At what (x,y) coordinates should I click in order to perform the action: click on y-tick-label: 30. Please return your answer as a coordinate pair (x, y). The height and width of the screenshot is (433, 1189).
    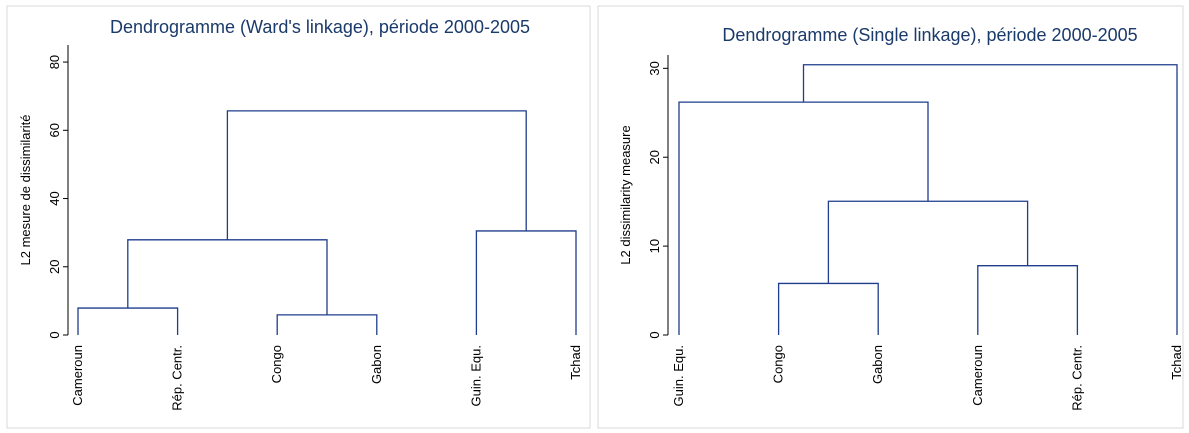
    Looking at the image, I should click on (654, 68).